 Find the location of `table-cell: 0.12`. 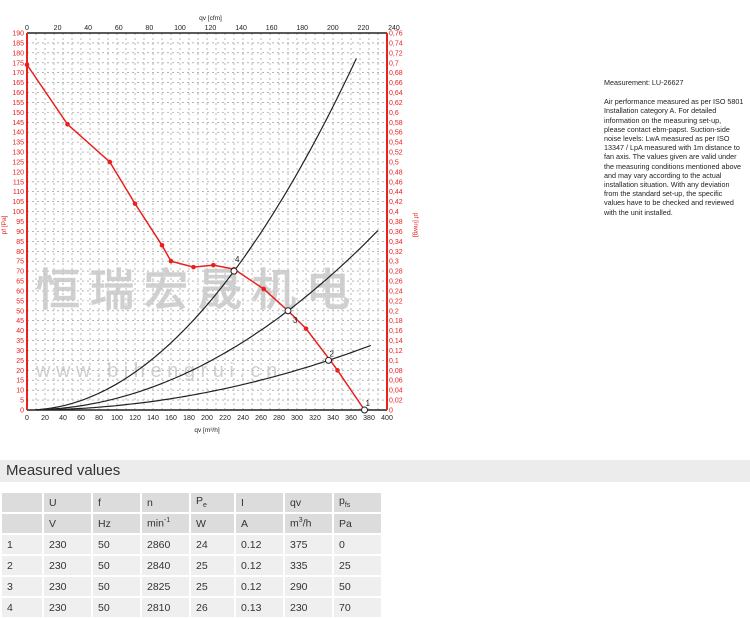

table-cell: 0.12 is located at coordinates (259, 565).